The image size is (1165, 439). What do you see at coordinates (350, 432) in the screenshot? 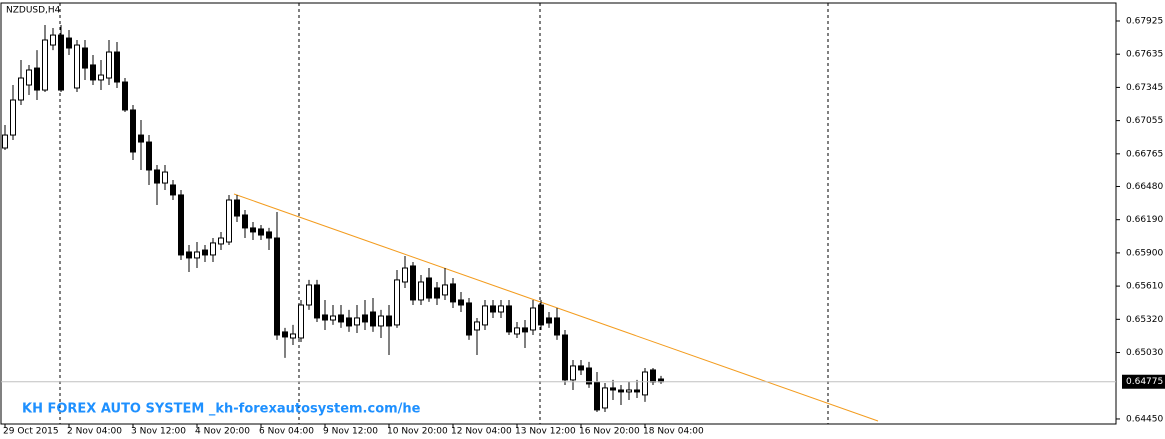
I see `x-tick-label: 9 Nov 12:00` at bounding box center [350, 432].